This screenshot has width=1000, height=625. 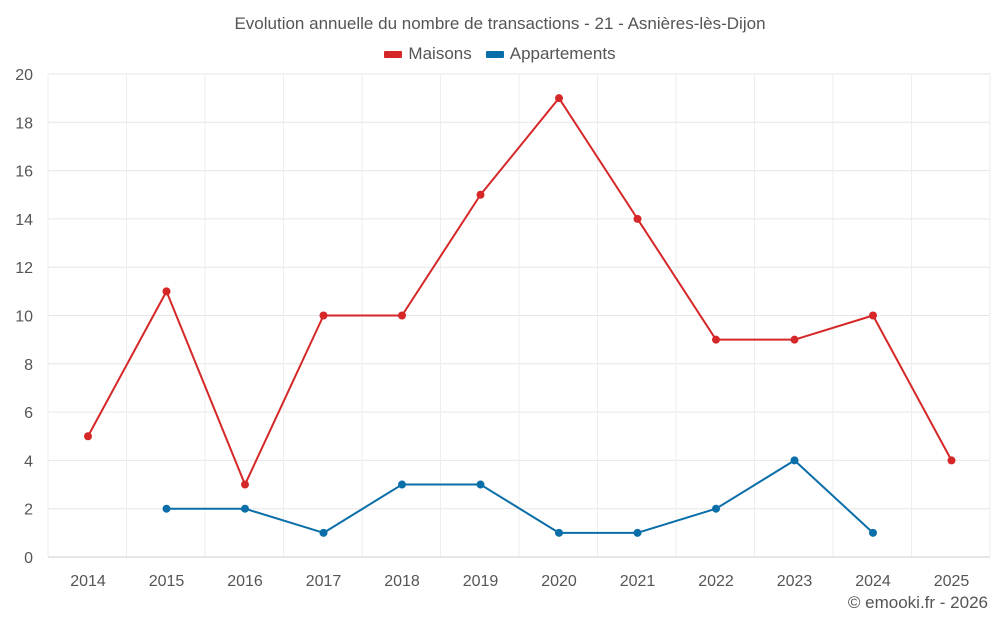 What do you see at coordinates (440, 53) in the screenshot?
I see `legend-label-maisons: Maisons` at bounding box center [440, 53].